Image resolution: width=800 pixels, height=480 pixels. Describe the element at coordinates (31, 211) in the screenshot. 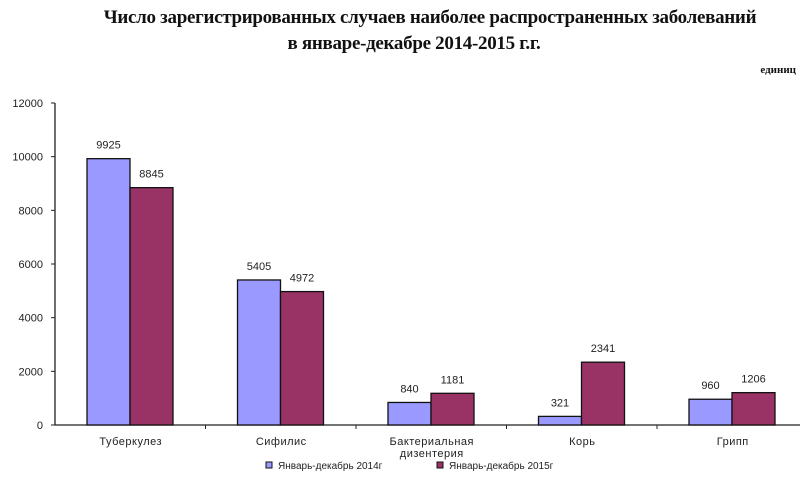

I see `y-tick-label: 8000` at that location.